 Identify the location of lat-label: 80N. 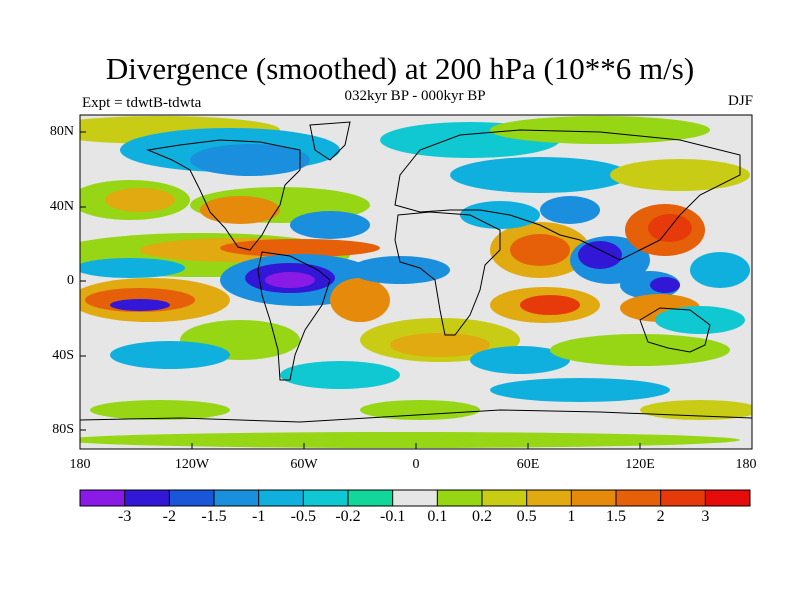
(61, 131).